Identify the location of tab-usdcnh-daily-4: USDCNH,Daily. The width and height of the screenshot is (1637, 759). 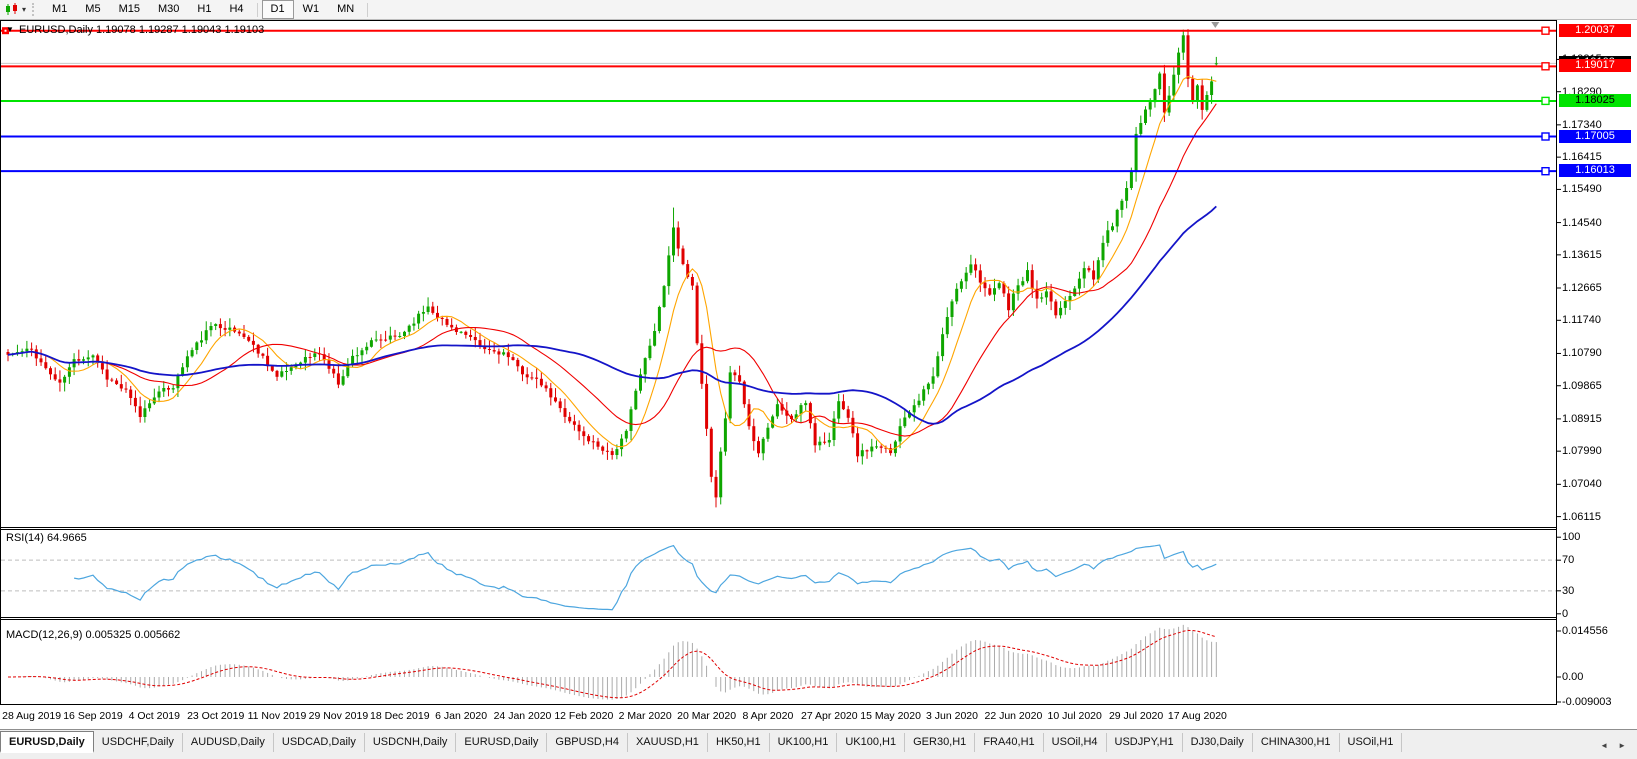
(411, 742).